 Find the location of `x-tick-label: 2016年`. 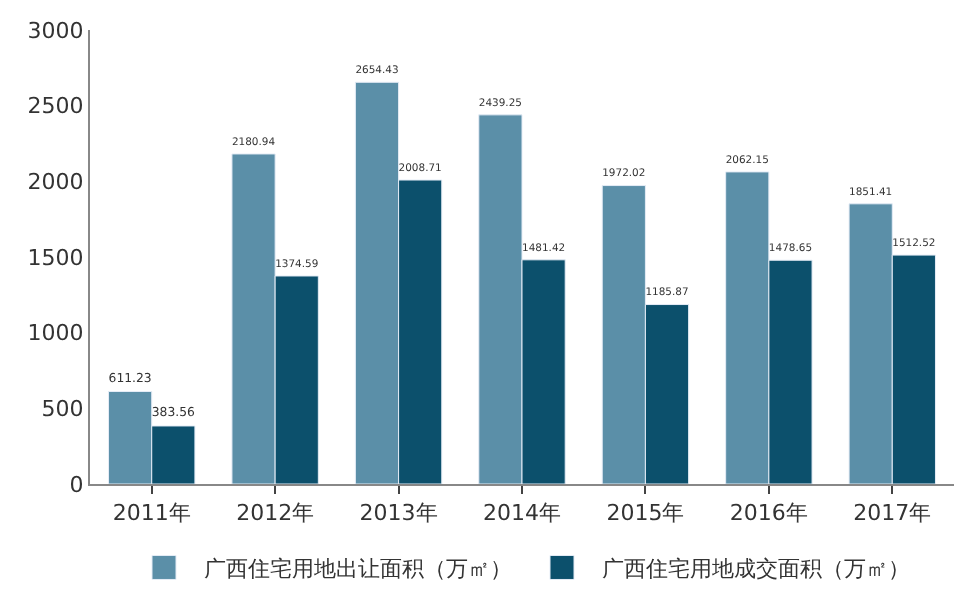

x-tick-label: 2016年 is located at coordinates (768, 513).